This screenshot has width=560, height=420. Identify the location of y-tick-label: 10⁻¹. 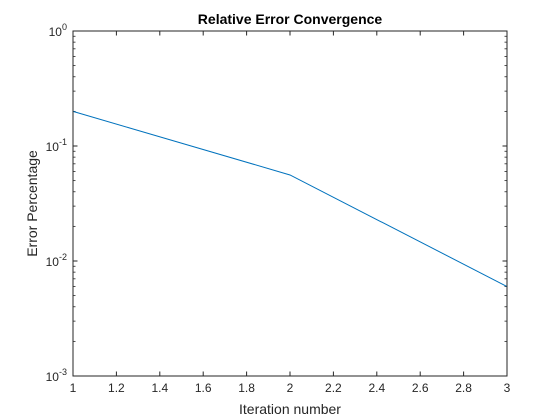
(56, 145).